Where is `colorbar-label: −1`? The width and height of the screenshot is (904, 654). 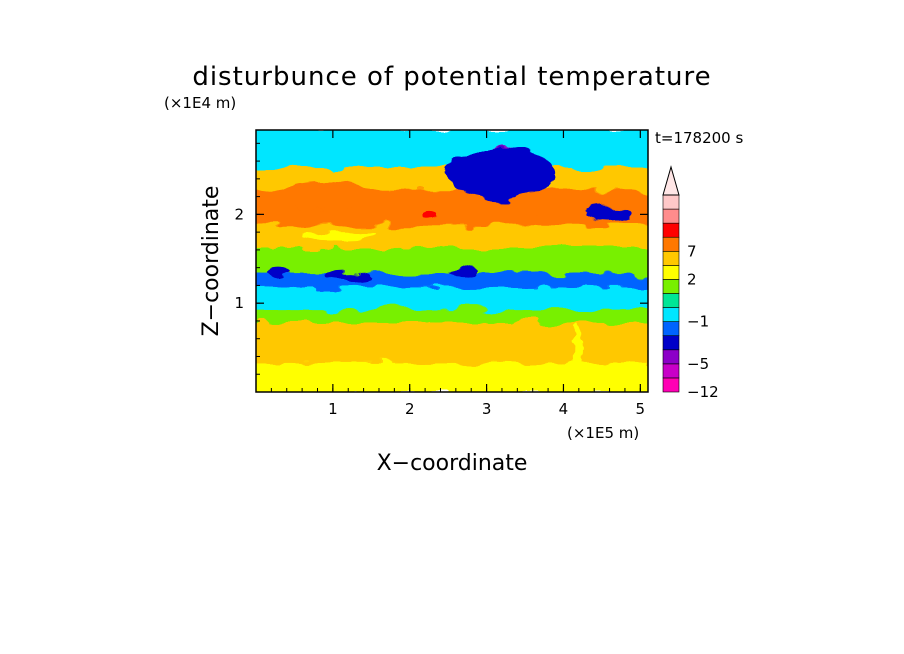
colorbar-label: −1 is located at coordinates (698, 322).